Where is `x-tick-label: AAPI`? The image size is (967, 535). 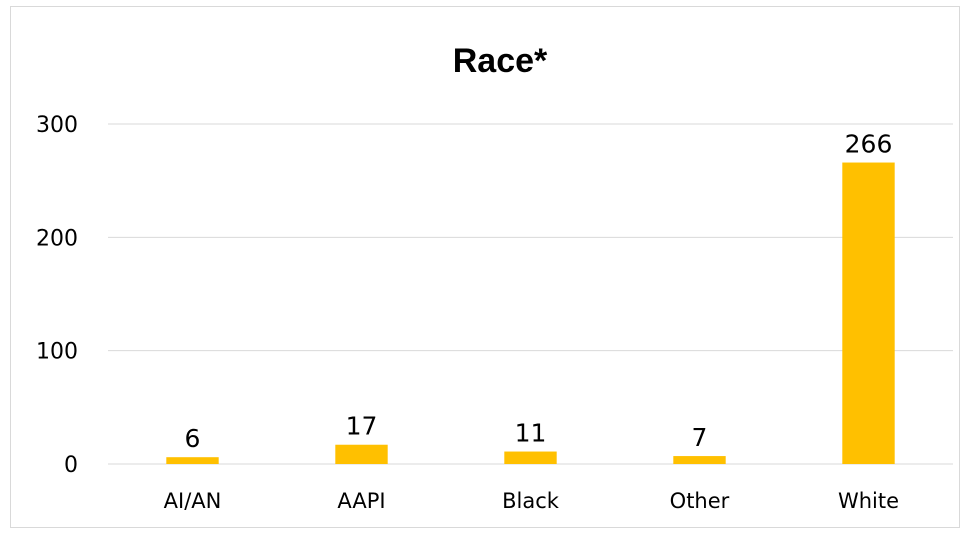
x-tick-label: AAPI is located at coordinates (361, 501).